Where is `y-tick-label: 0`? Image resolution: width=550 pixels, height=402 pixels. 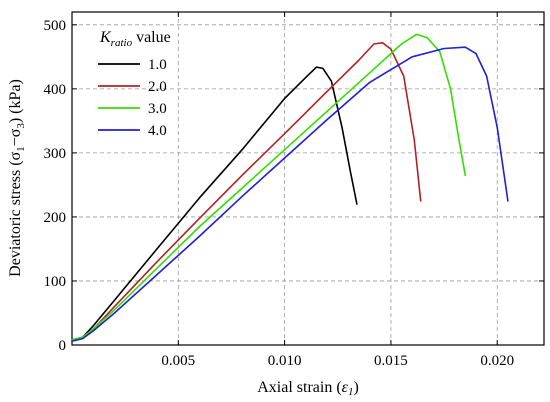
y-tick-label: 0 is located at coordinates (63, 346).